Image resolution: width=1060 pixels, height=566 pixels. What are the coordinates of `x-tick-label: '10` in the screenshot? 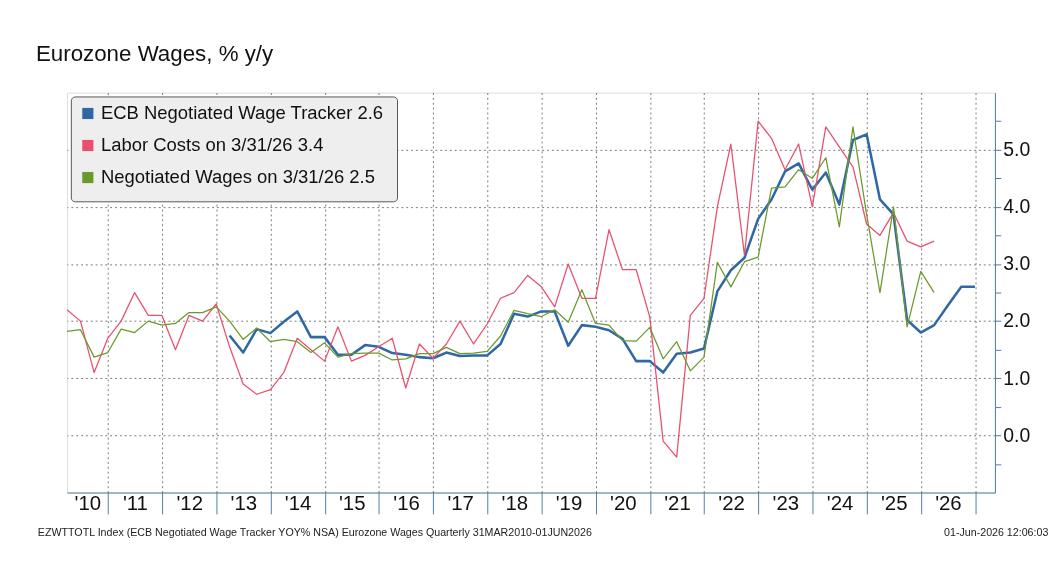 It's located at (88, 503).